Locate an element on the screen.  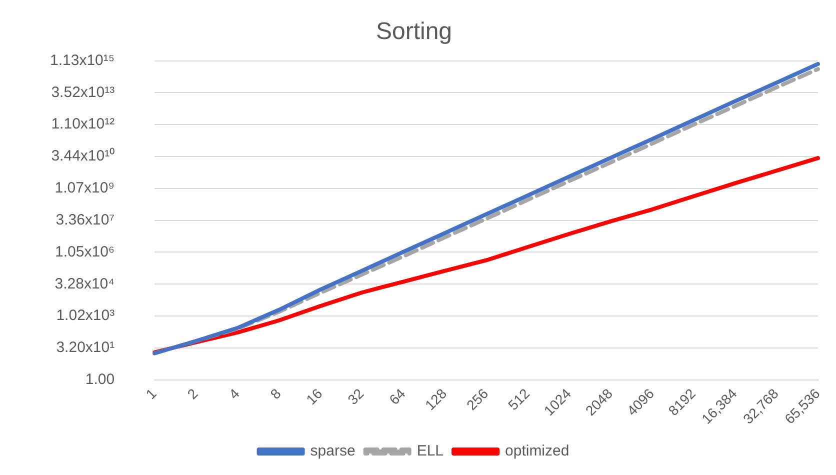
x-tick-label: 8 is located at coordinates (275, 393).